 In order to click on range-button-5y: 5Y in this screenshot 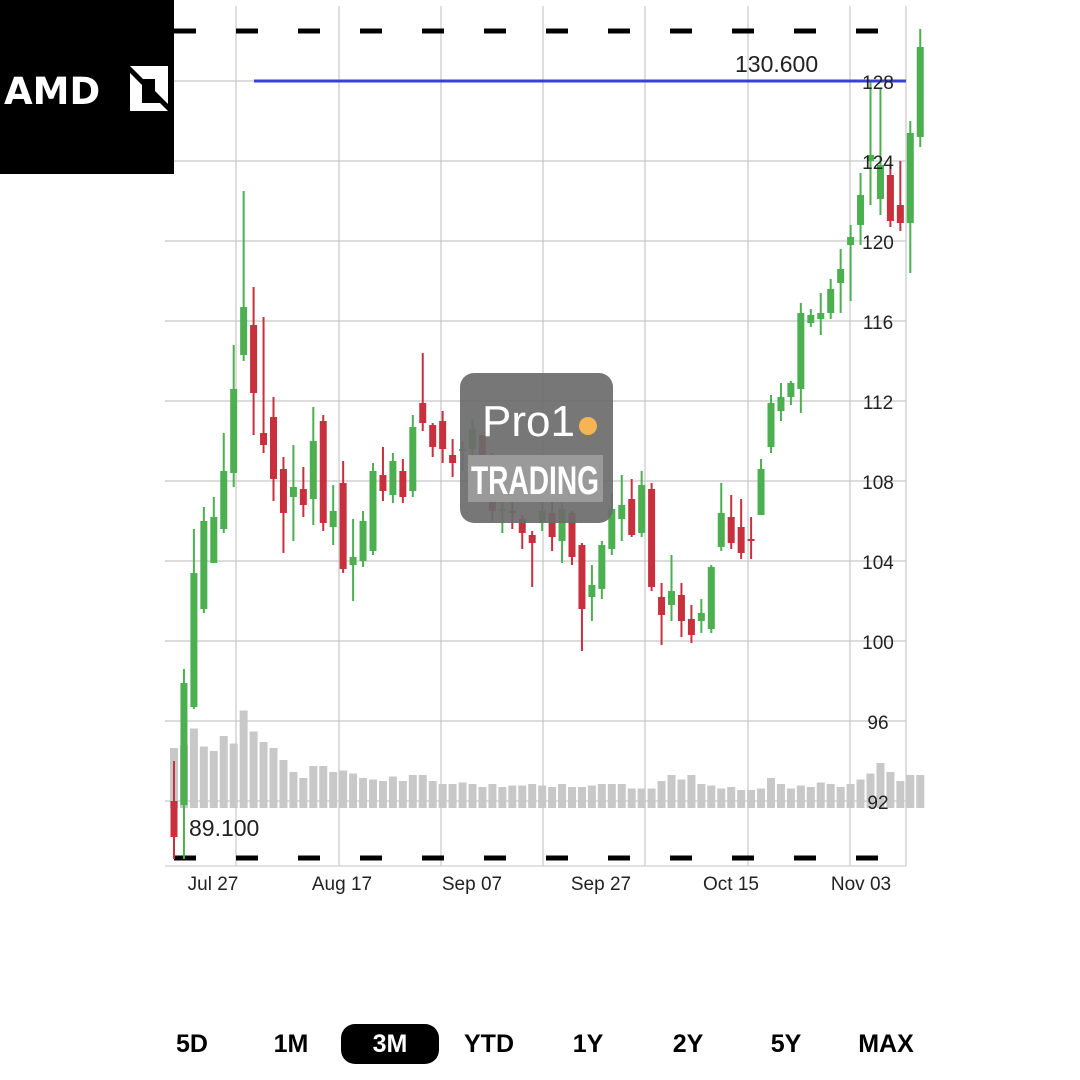, I will do `click(786, 1044)`.